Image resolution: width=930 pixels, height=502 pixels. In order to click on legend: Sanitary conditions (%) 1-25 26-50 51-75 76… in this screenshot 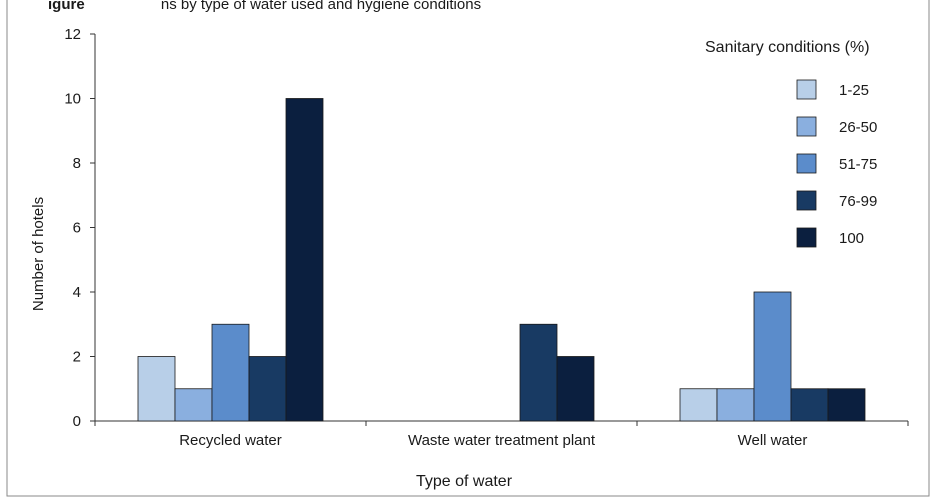, I will do `click(791, 143)`.